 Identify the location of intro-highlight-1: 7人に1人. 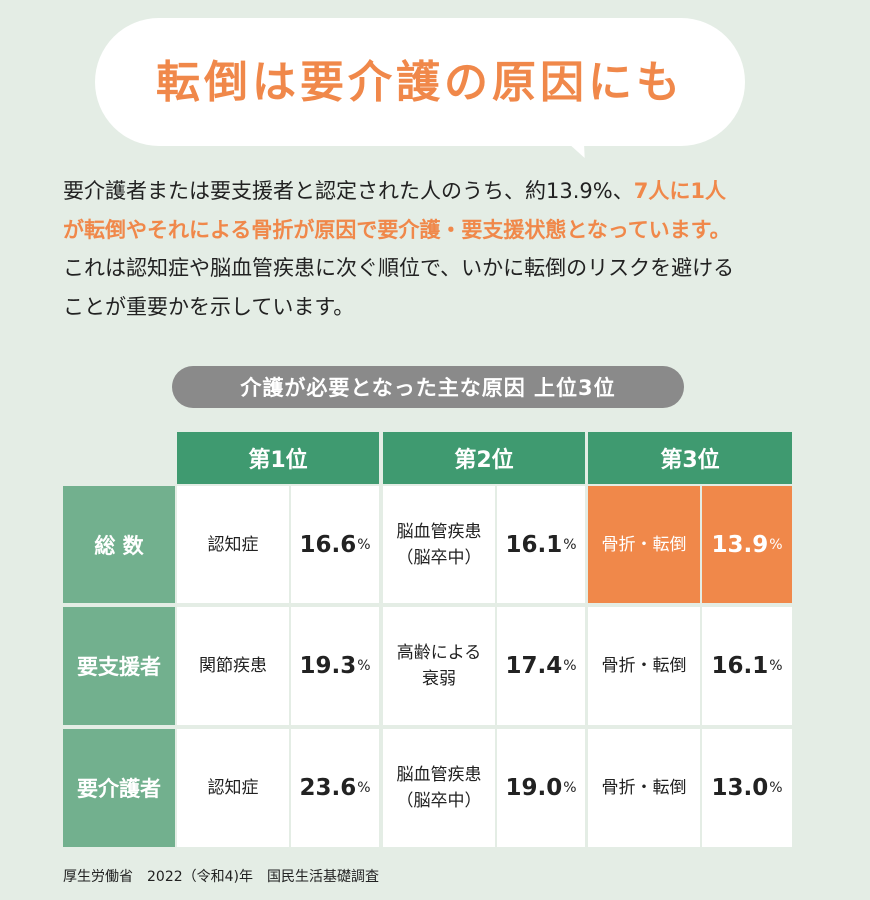
(679, 191).